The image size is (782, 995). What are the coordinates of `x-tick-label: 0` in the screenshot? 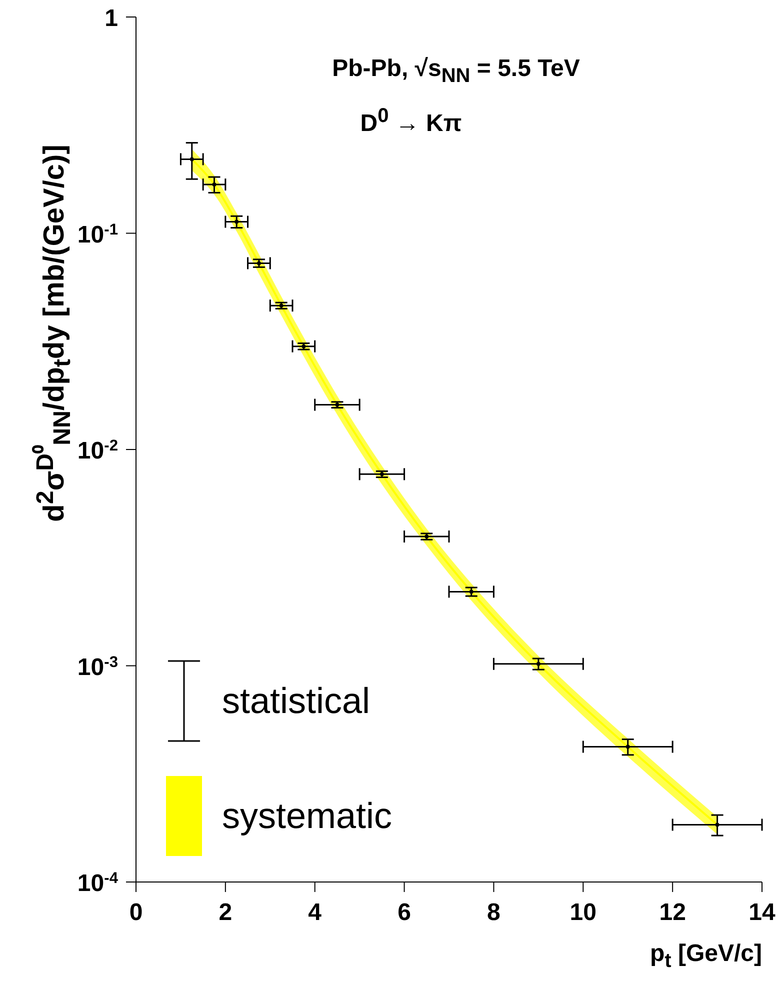 It's located at (136, 912).